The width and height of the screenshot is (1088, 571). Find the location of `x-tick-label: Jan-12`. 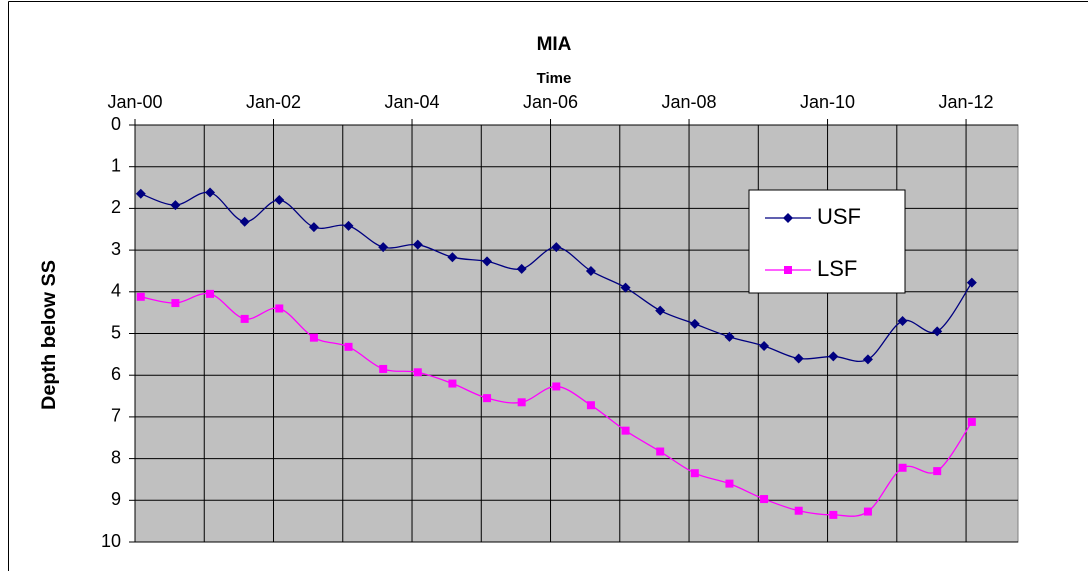

x-tick-label: Jan-12 is located at coordinates (966, 102).